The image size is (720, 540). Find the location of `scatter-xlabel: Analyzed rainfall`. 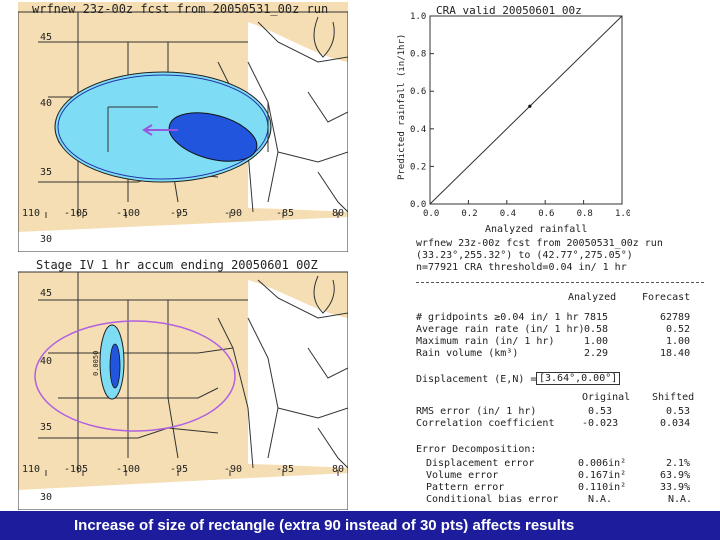

scatter-xlabel: Analyzed rainfall is located at coordinates (536, 229).